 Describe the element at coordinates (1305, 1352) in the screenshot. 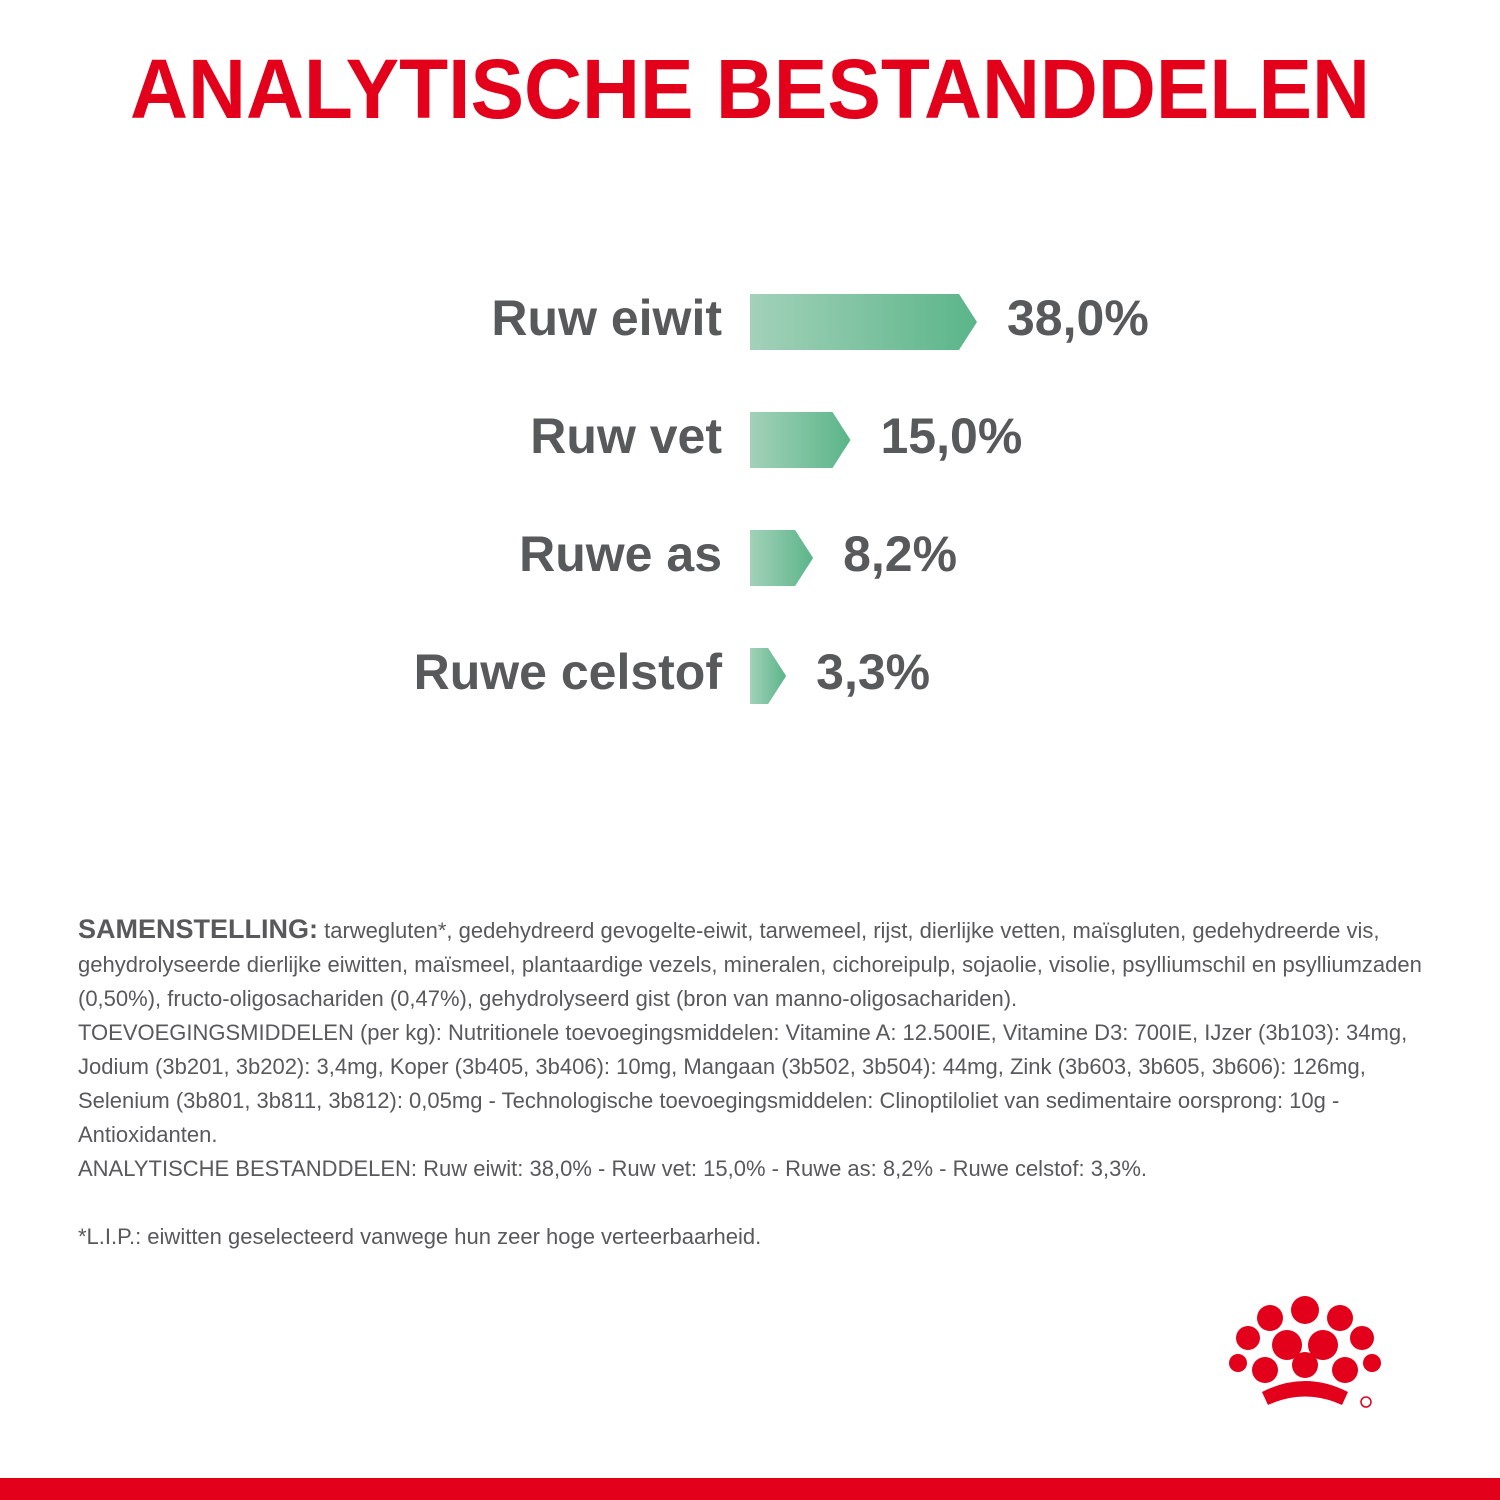

I see `logo` at that location.